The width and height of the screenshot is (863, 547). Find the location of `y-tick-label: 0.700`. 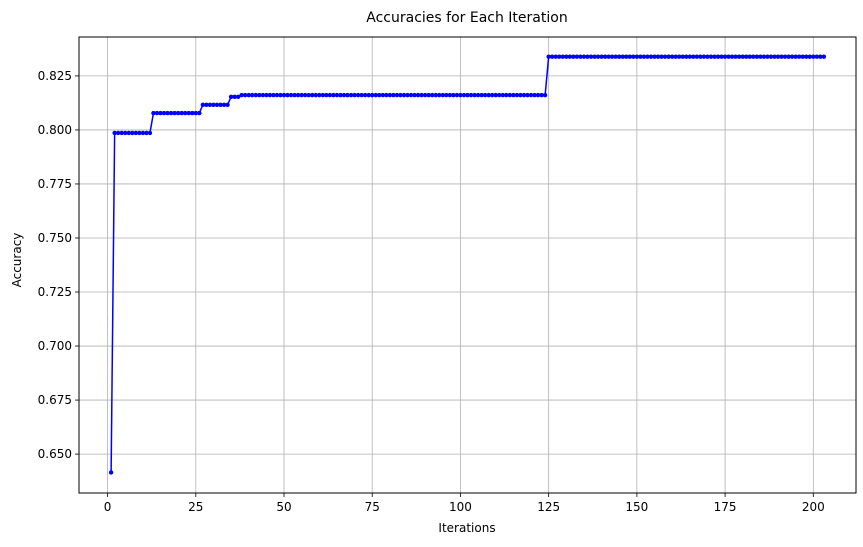

y-tick-label: 0.700 is located at coordinates (55, 346).